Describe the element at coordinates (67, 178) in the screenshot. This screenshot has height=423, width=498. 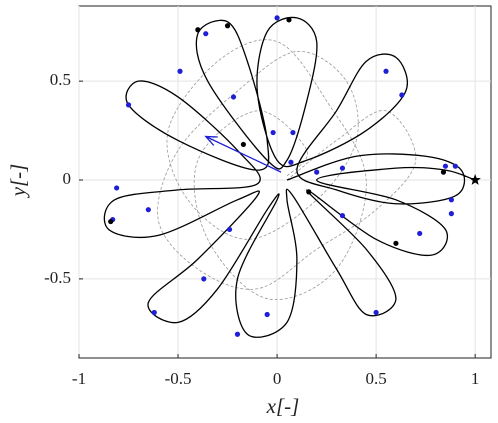
I see `y-tick-label: 0` at that location.